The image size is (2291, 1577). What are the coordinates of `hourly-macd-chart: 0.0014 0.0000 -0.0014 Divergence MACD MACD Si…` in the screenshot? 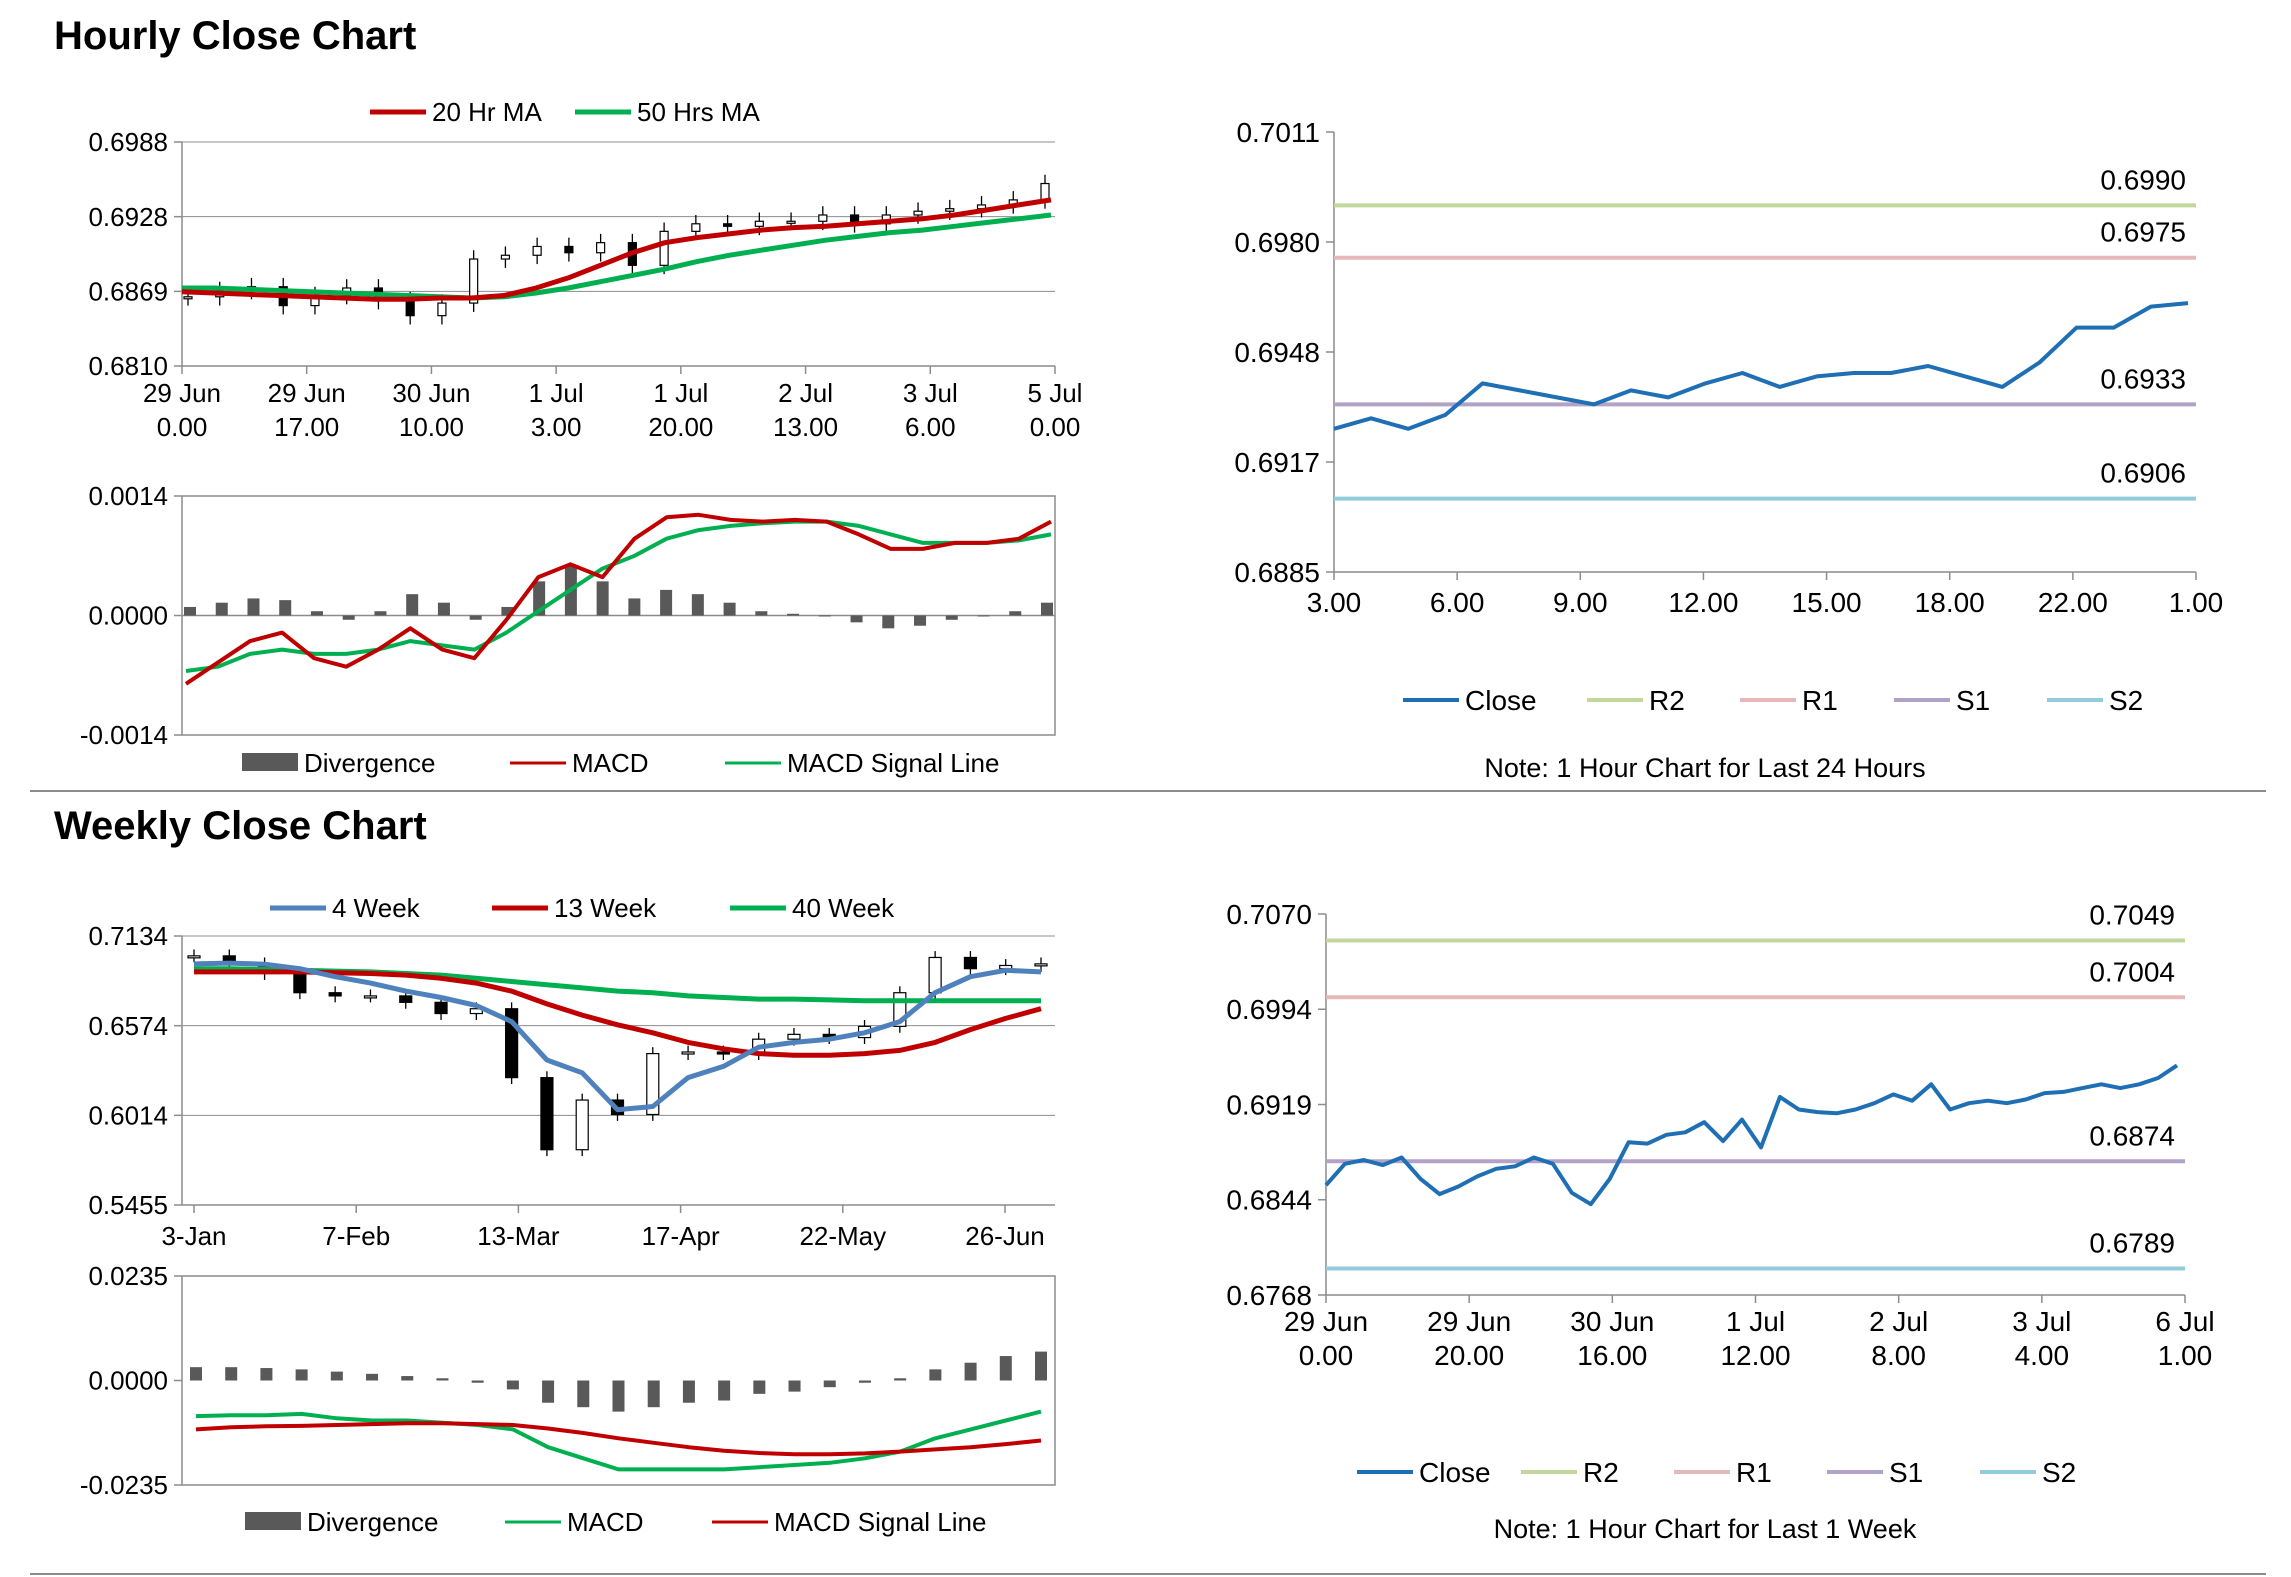 It's located at (568, 629).